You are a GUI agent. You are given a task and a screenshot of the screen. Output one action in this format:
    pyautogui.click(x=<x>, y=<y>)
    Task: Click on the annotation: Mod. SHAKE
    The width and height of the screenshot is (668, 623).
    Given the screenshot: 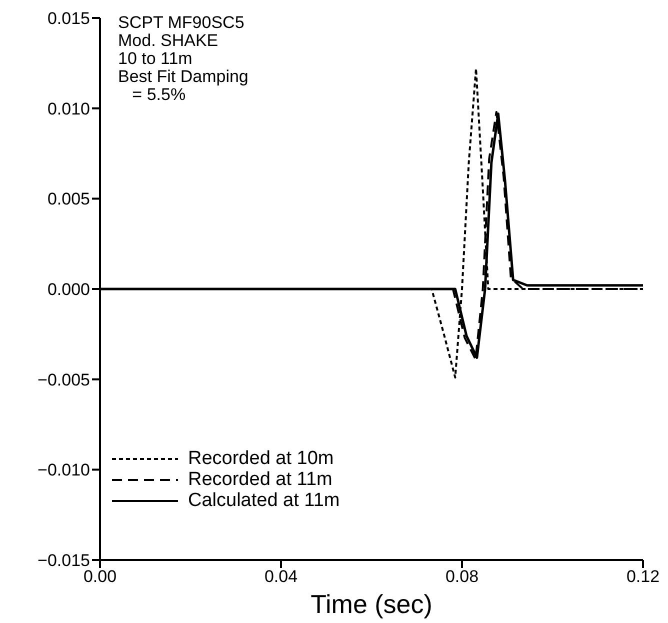 What is the action you would take?
    pyautogui.click(x=169, y=40)
    